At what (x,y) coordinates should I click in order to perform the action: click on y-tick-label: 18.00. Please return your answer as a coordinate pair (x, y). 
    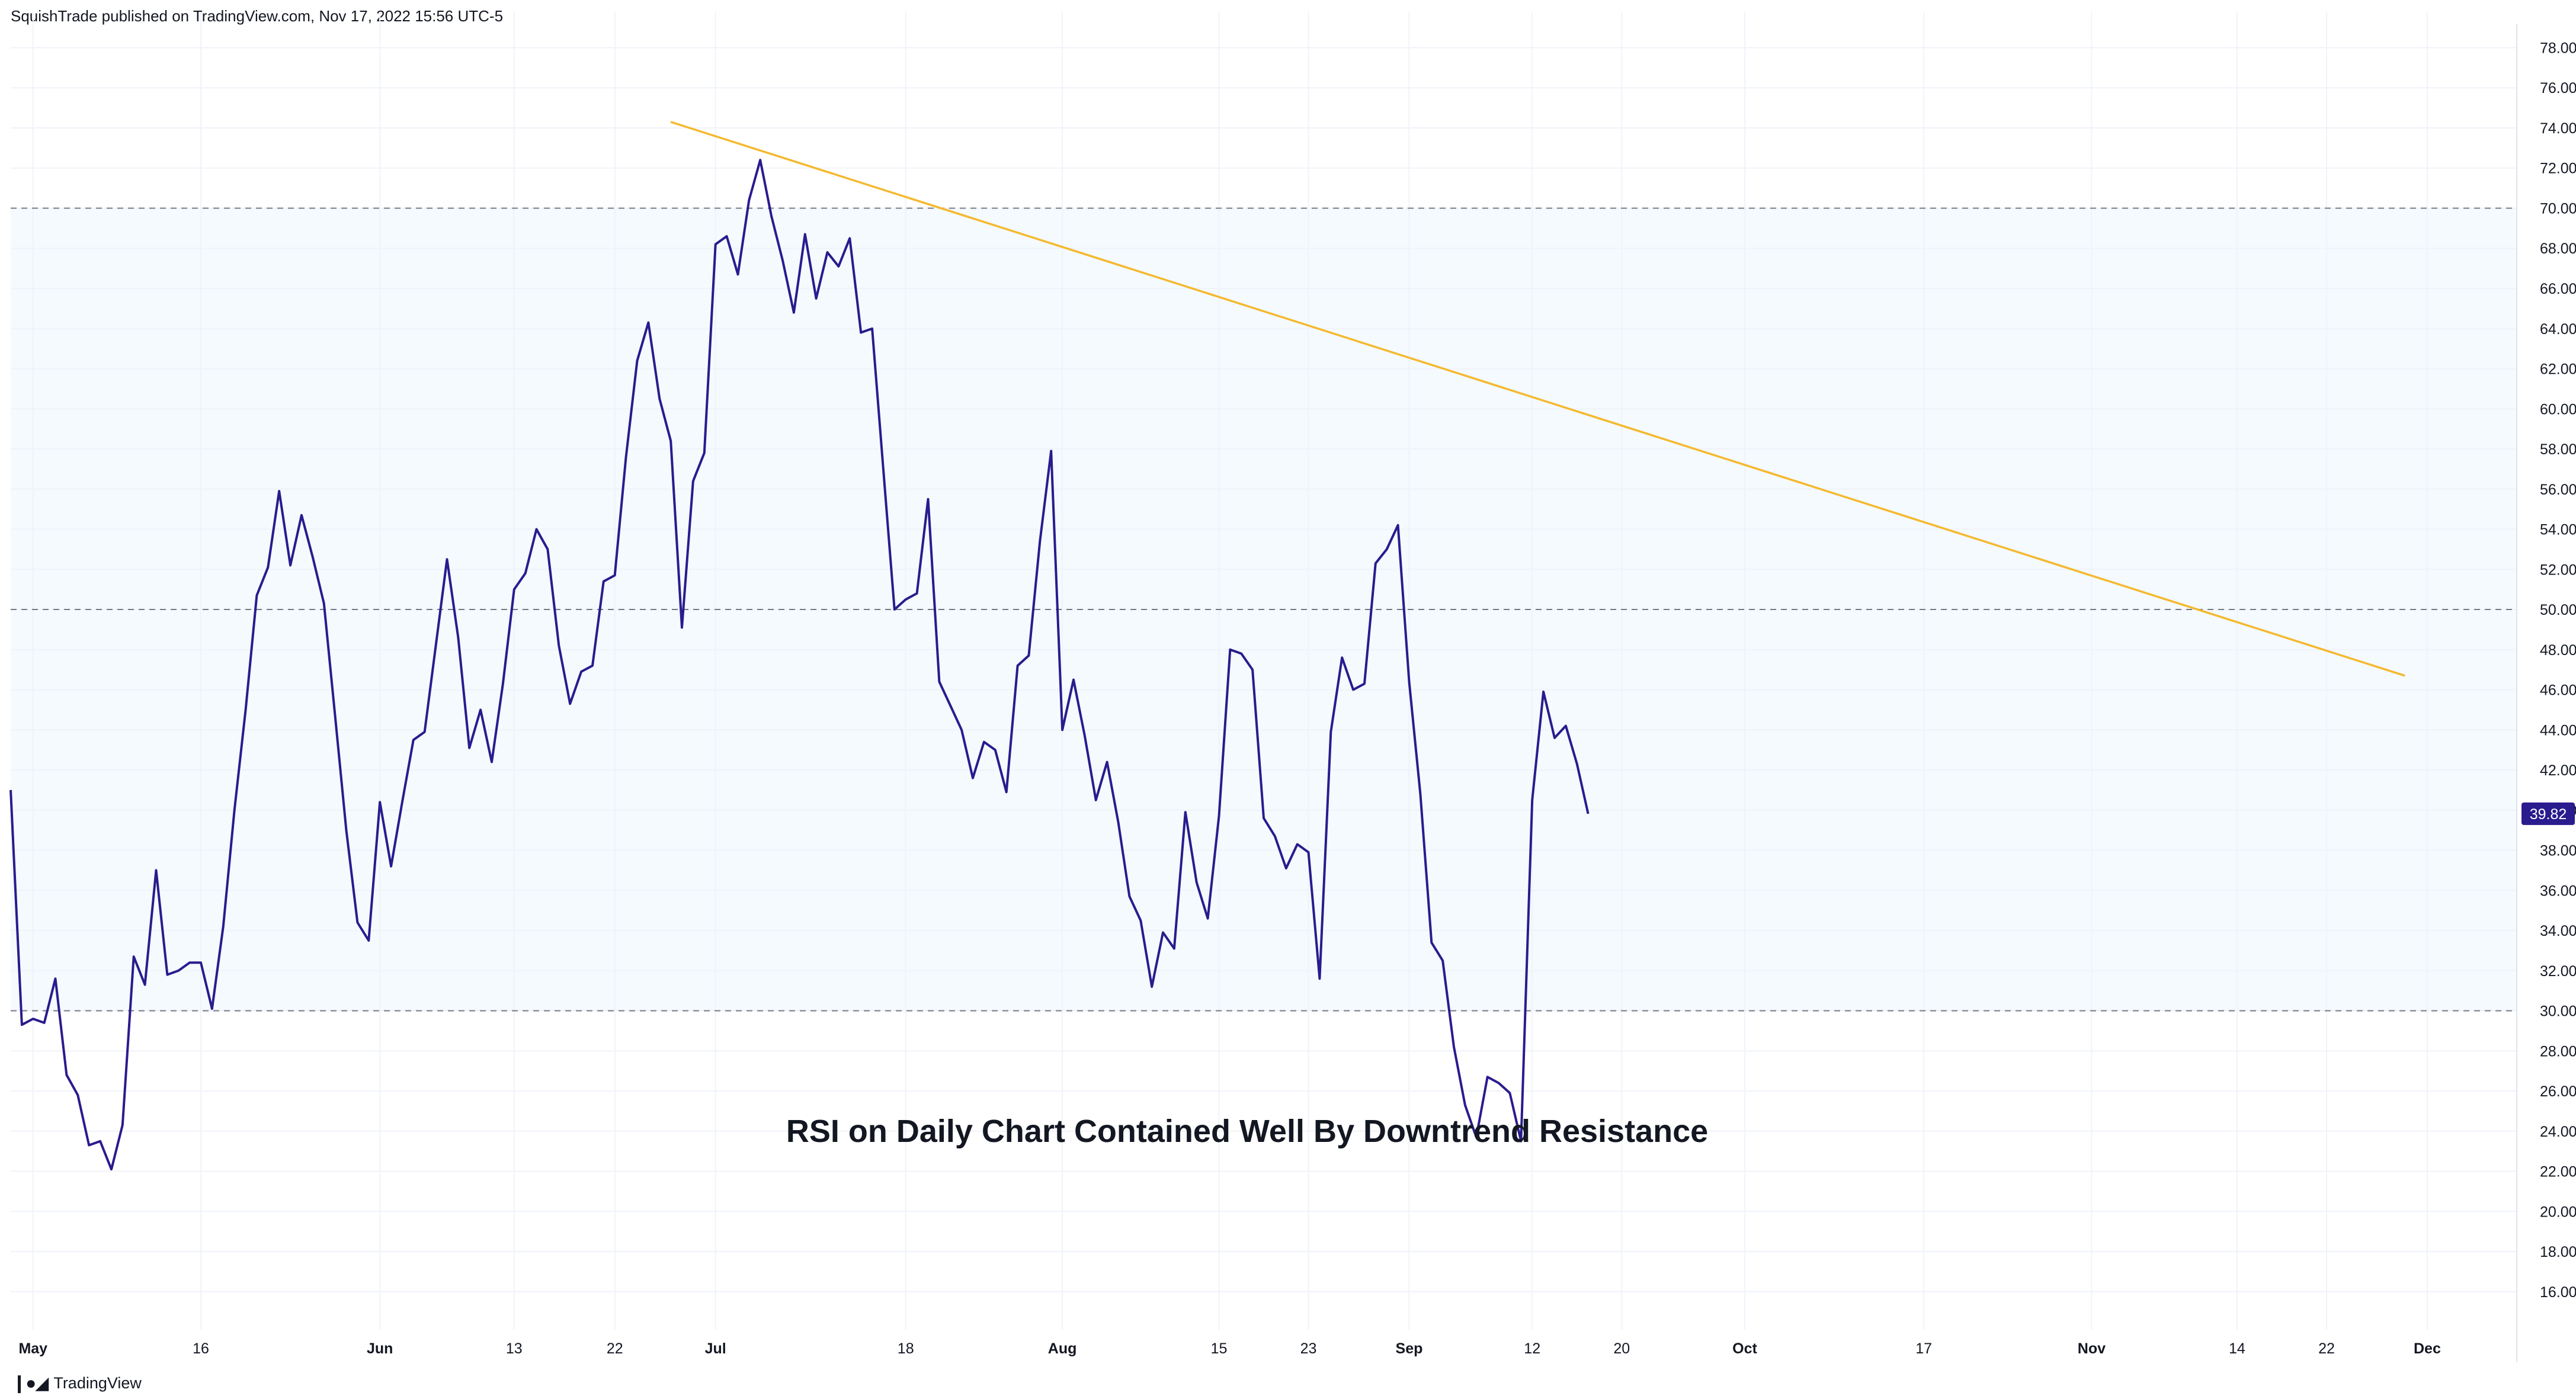
    Looking at the image, I should click on (2558, 1252).